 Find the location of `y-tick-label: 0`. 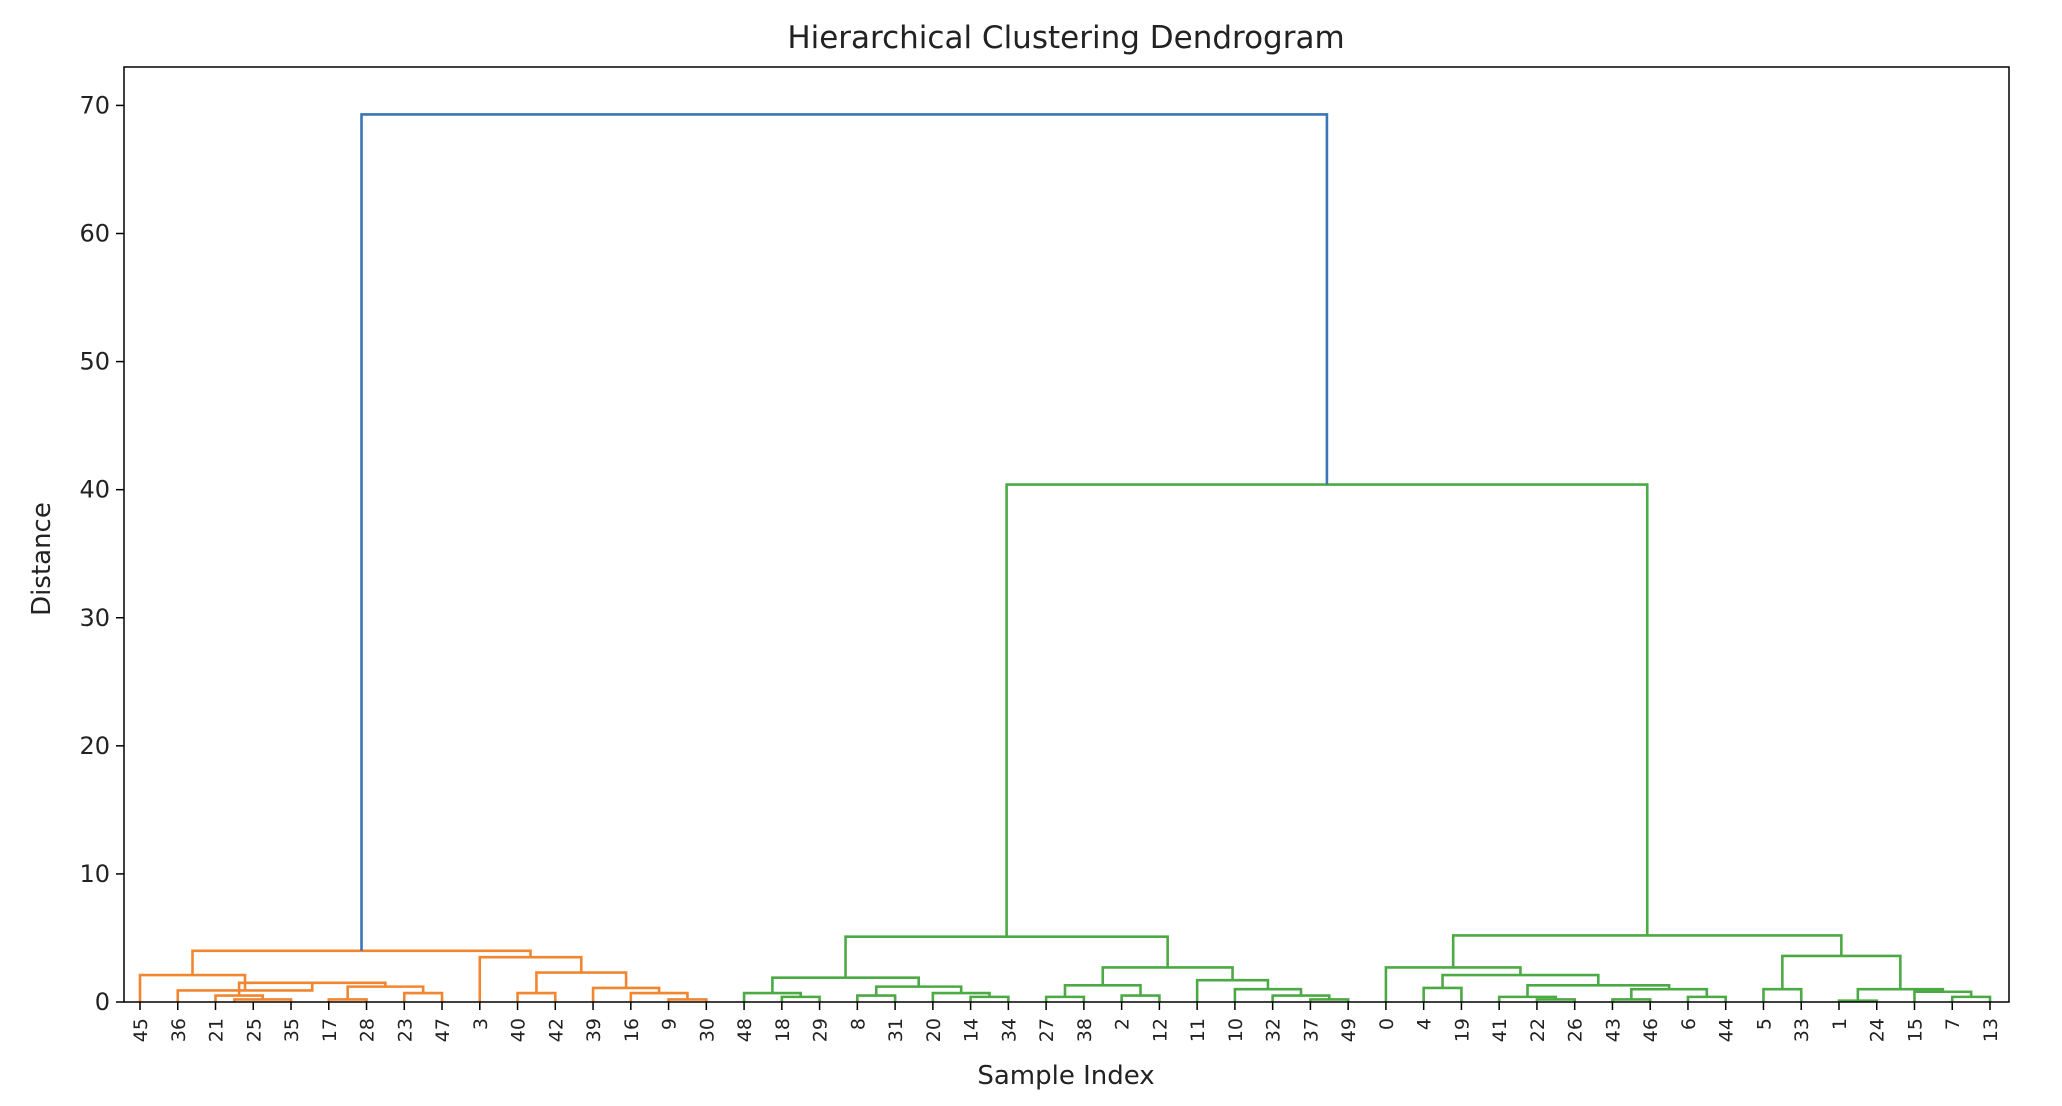

y-tick-label: 0 is located at coordinates (102, 1002).